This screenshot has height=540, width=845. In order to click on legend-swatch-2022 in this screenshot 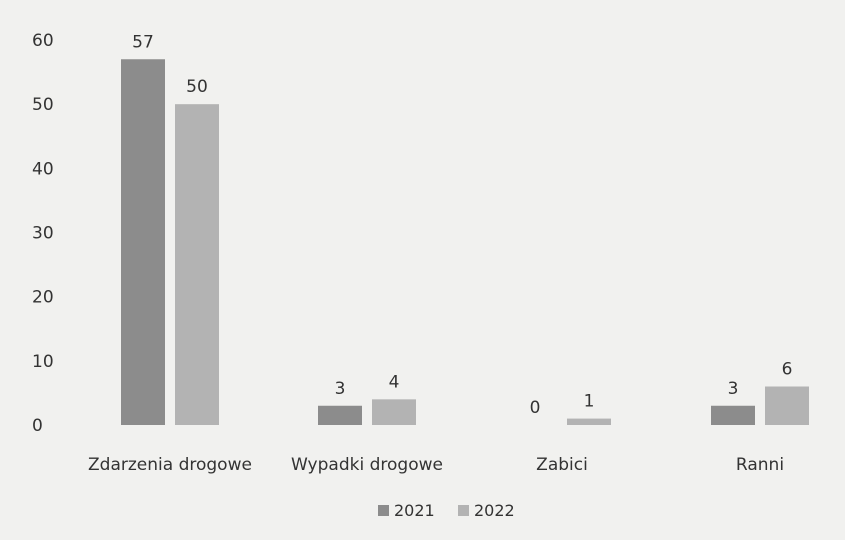, I will do `click(463, 510)`.